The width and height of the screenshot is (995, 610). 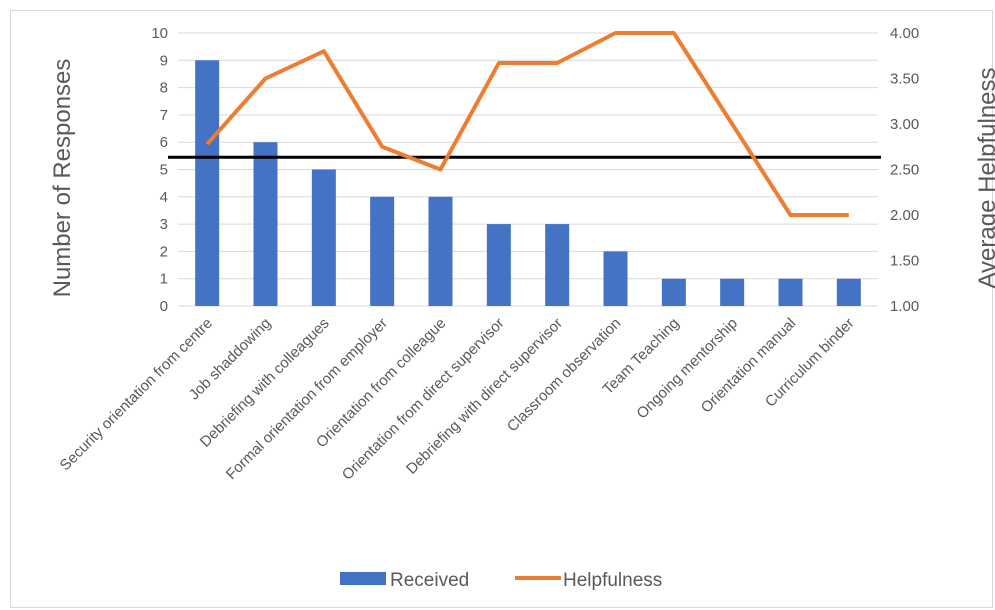 What do you see at coordinates (363, 578) in the screenshot?
I see `legend-swatch-received` at bounding box center [363, 578].